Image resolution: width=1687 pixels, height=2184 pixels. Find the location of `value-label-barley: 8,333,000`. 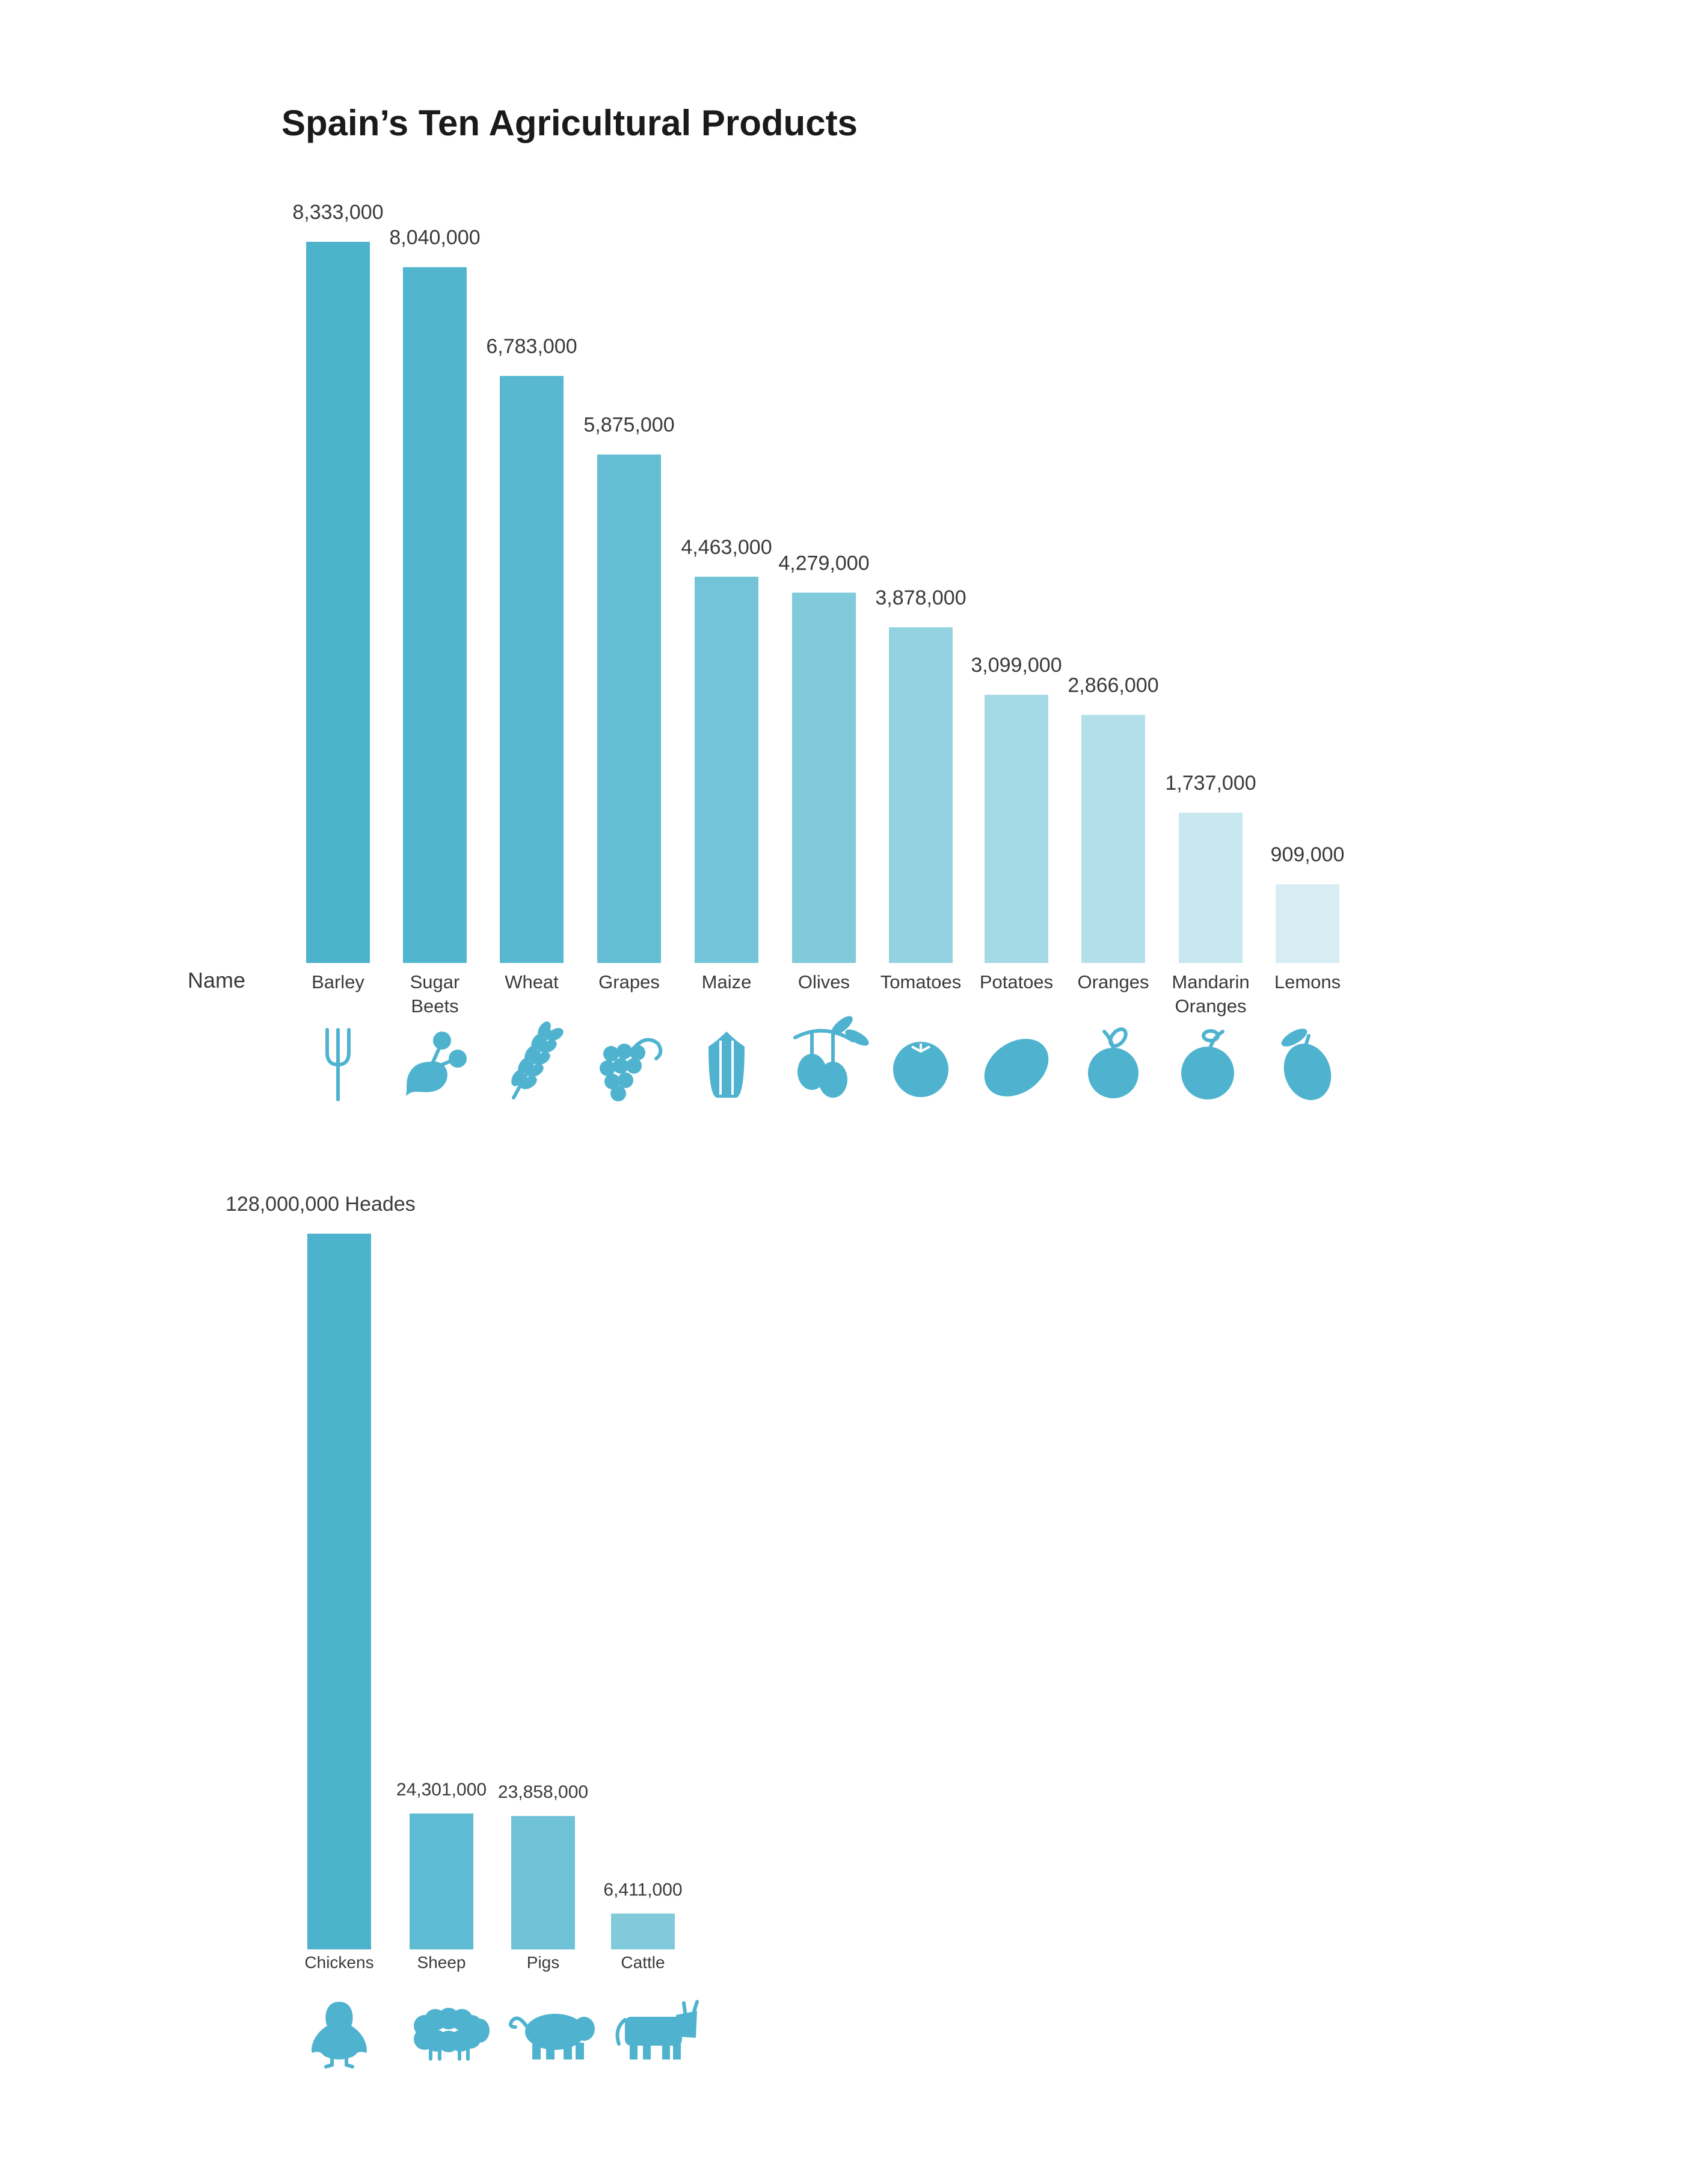

value-label-barley: 8,333,000 is located at coordinates (337, 212).